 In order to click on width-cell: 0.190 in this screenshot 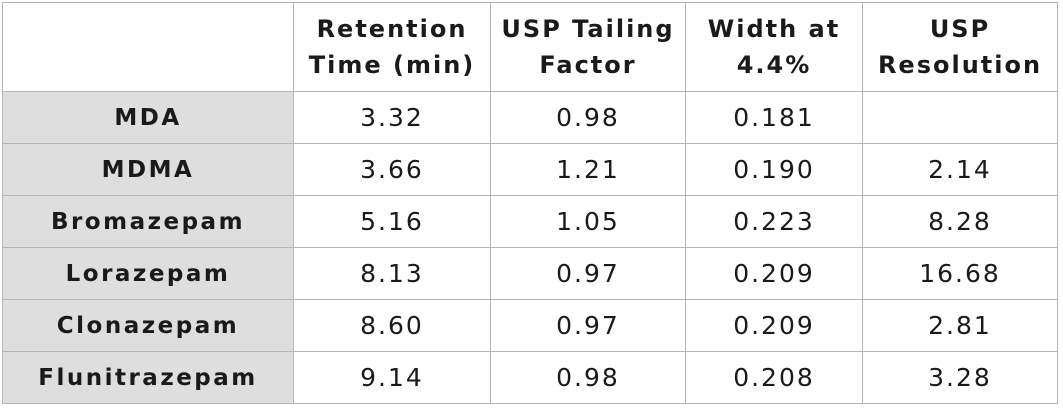, I will do `click(774, 169)`.